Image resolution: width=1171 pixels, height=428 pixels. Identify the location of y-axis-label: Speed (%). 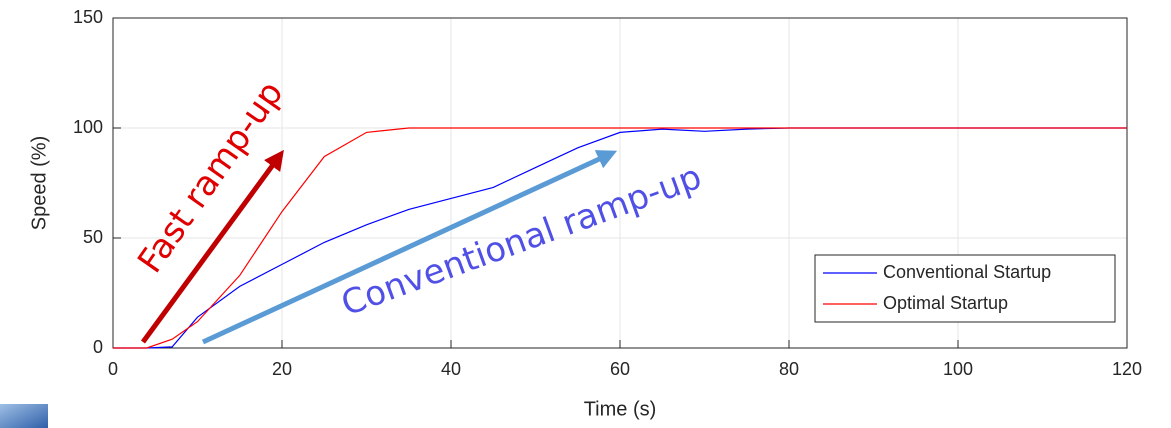
(39, 183).